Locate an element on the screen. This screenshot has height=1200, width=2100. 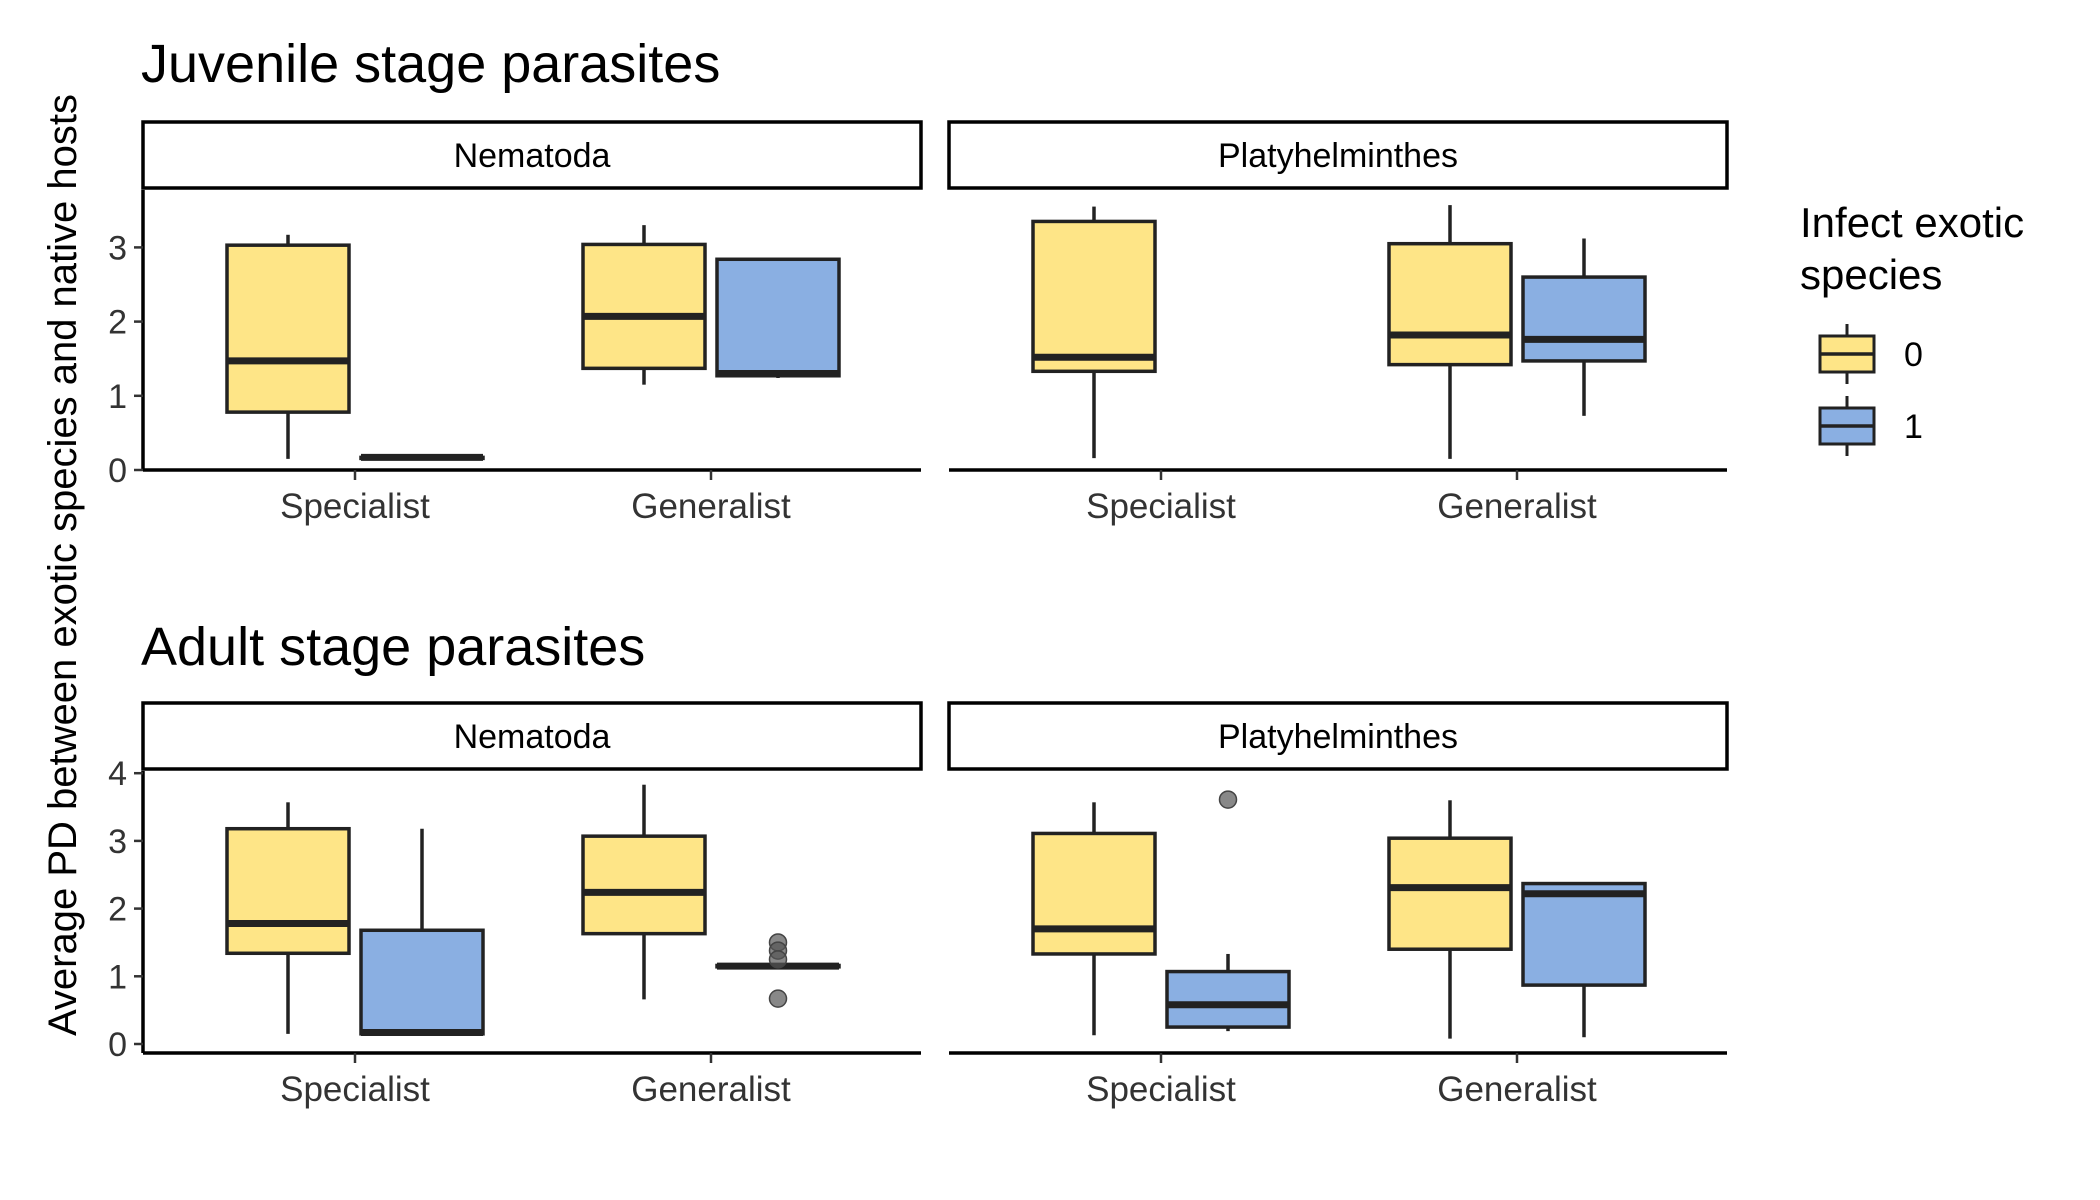
legend-key-1: 1 is located at coordinates (1870, 426).